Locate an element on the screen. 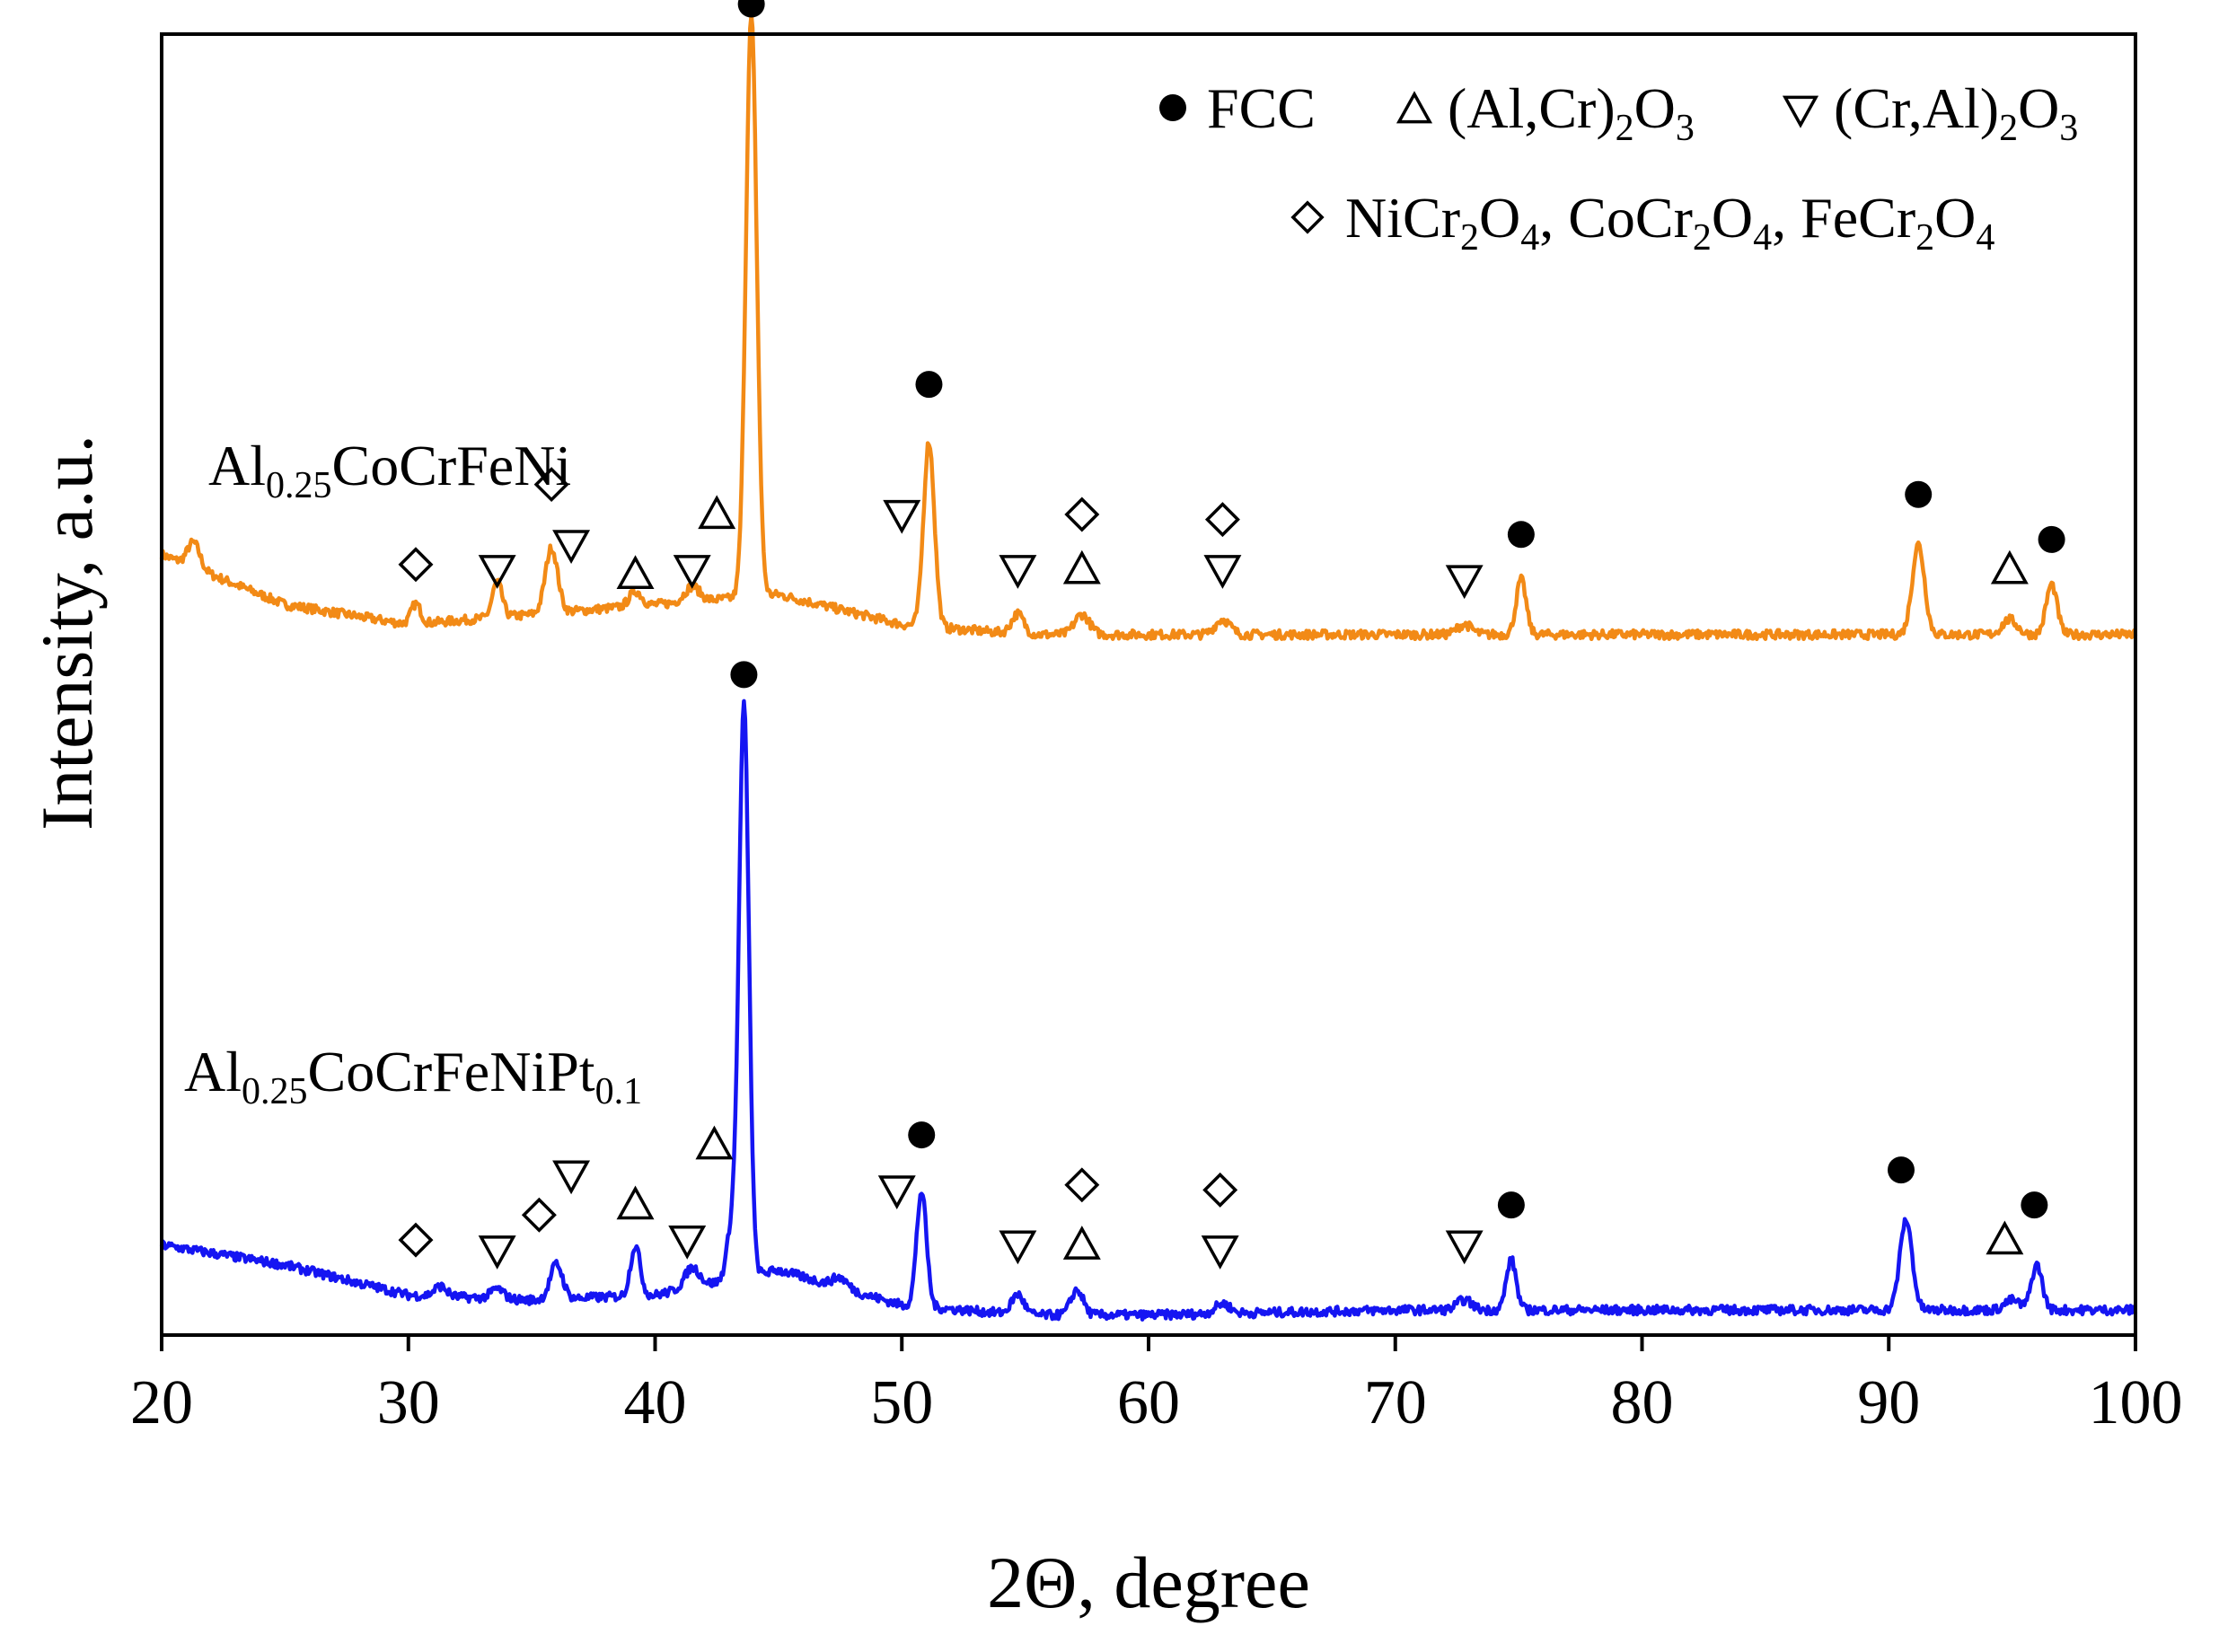  legend-entry-3: (Cr,Al)2​O3​ is located at coordinates (1956, 113).